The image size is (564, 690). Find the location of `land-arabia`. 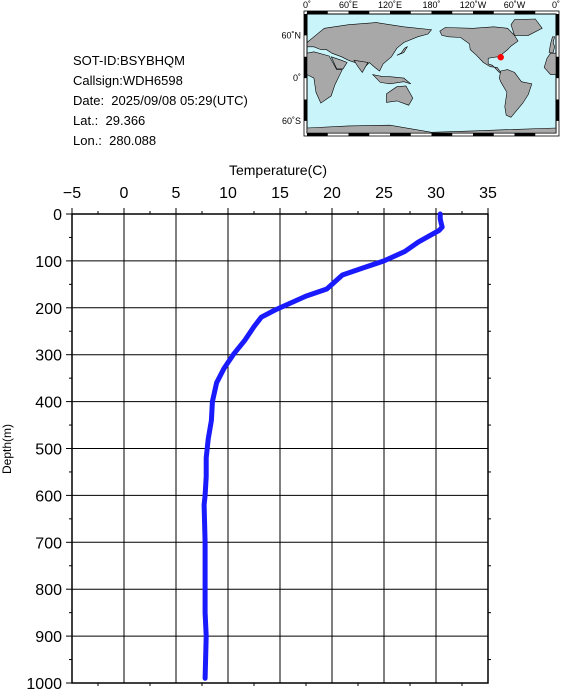

land-arabia is located at coordinates (339, 63).